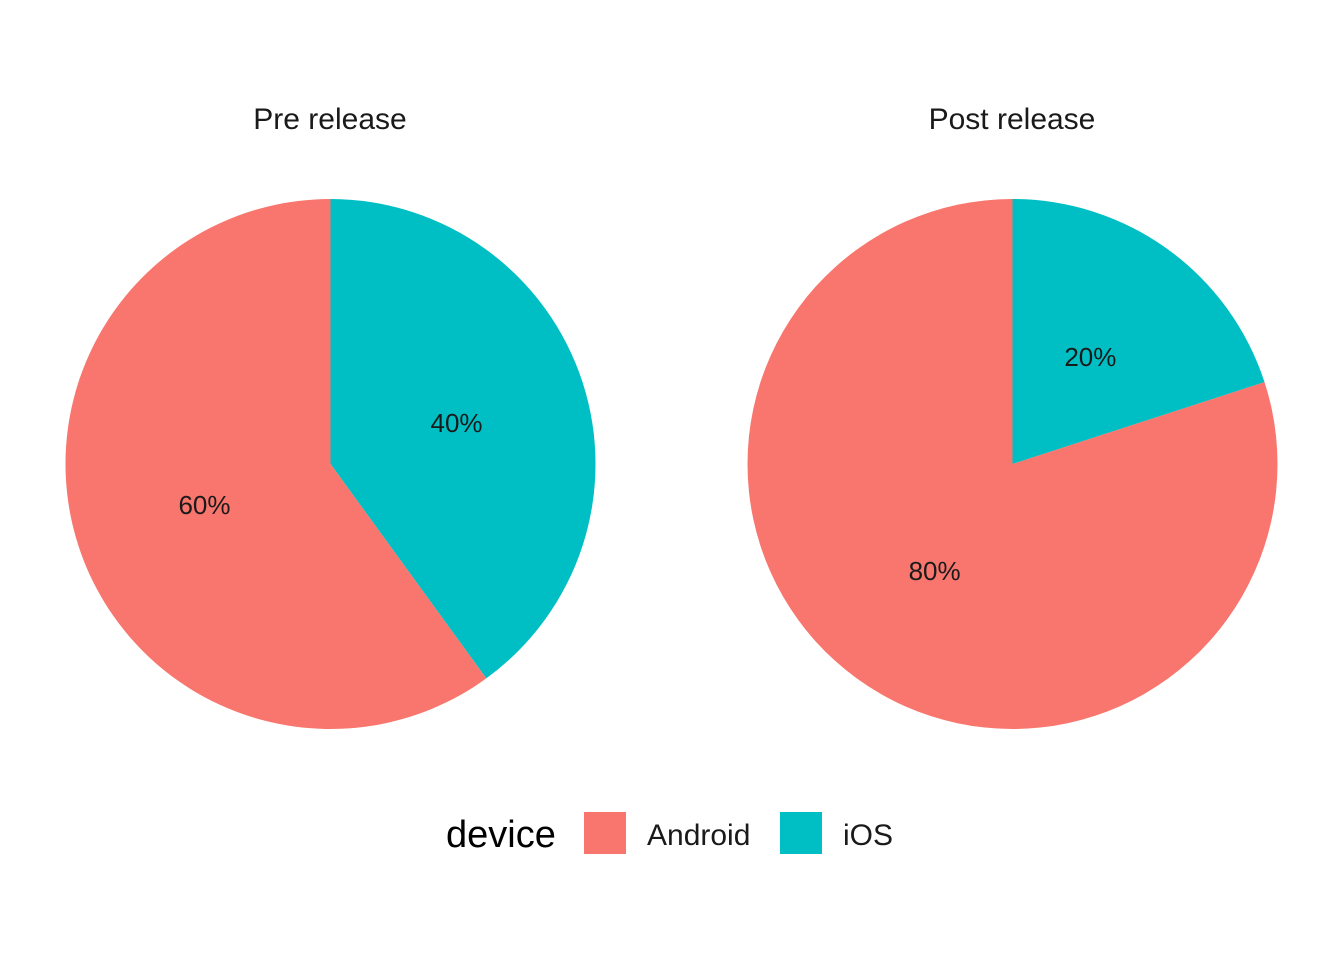 Image resolution: width=1344 pixels, height=960 pixels. Describe the element at coordinates (698, 835) in the screenshot. I see `legend-label-android: Android` at that location.